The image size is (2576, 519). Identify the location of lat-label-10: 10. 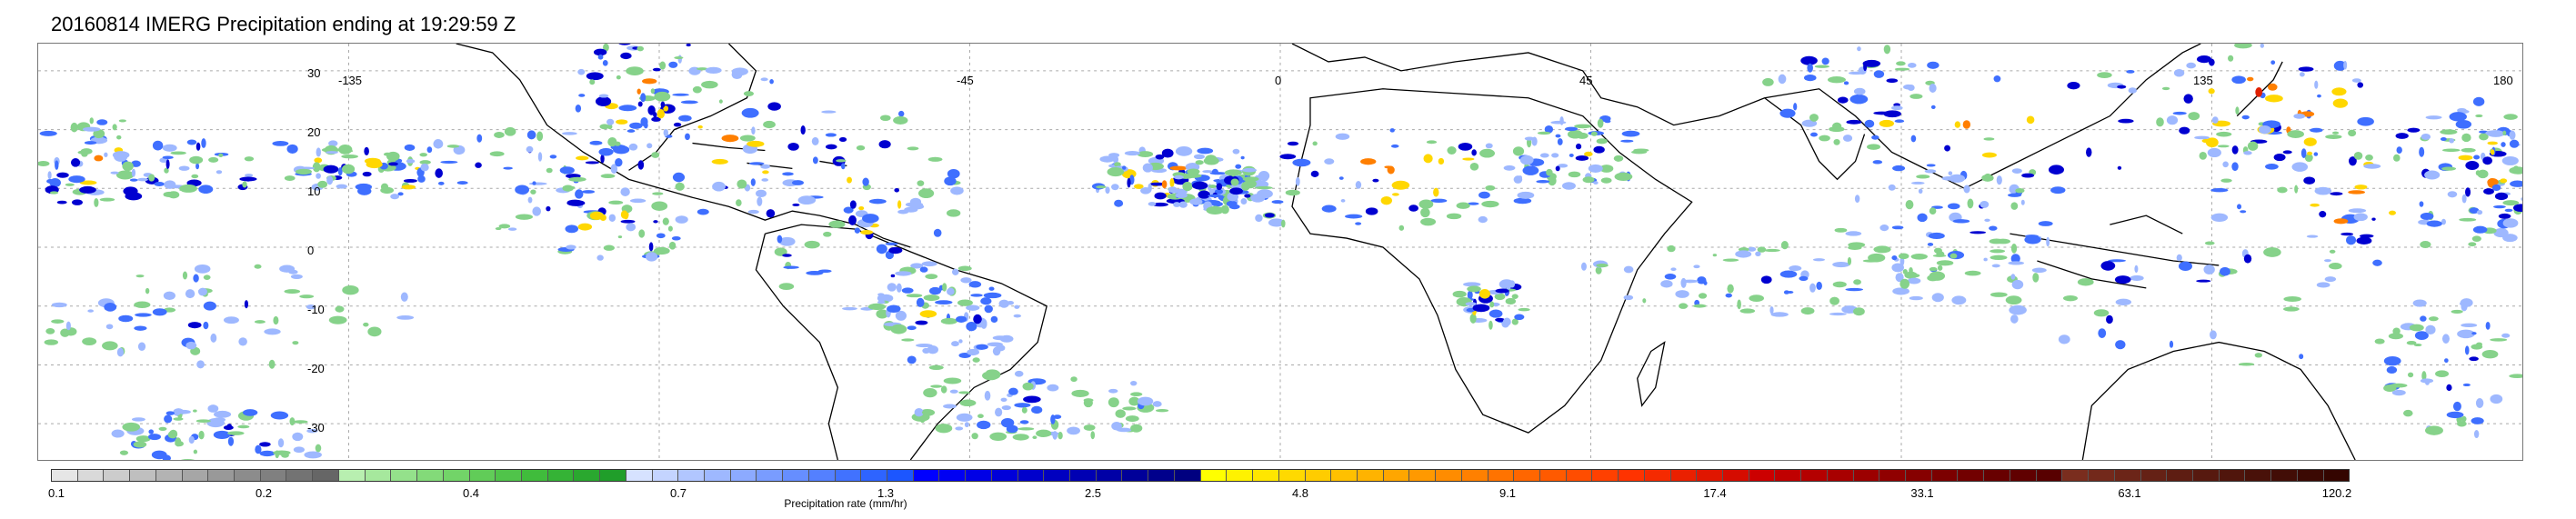
(314, 191).